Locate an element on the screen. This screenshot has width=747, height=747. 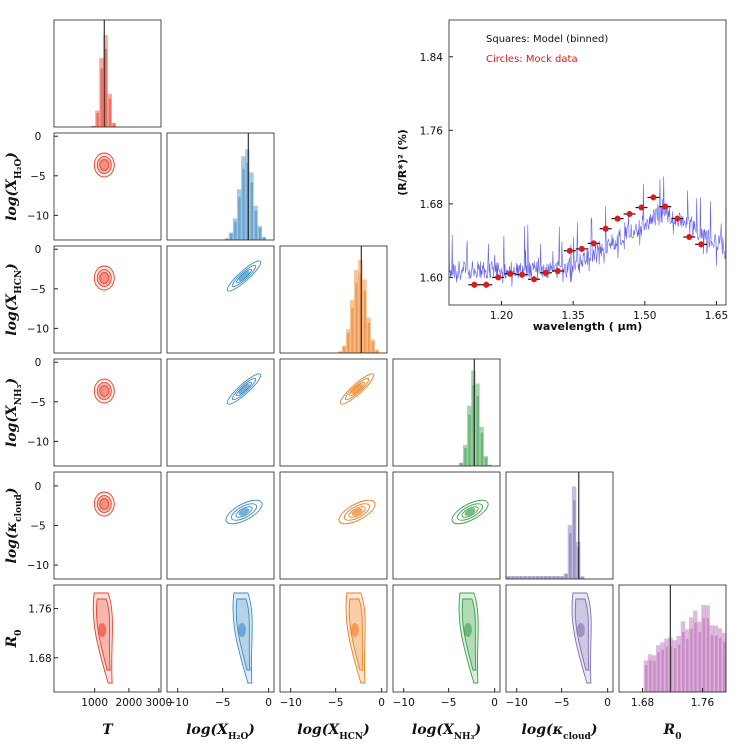
panel-frame-T-T is located at coordinates (107, 73).